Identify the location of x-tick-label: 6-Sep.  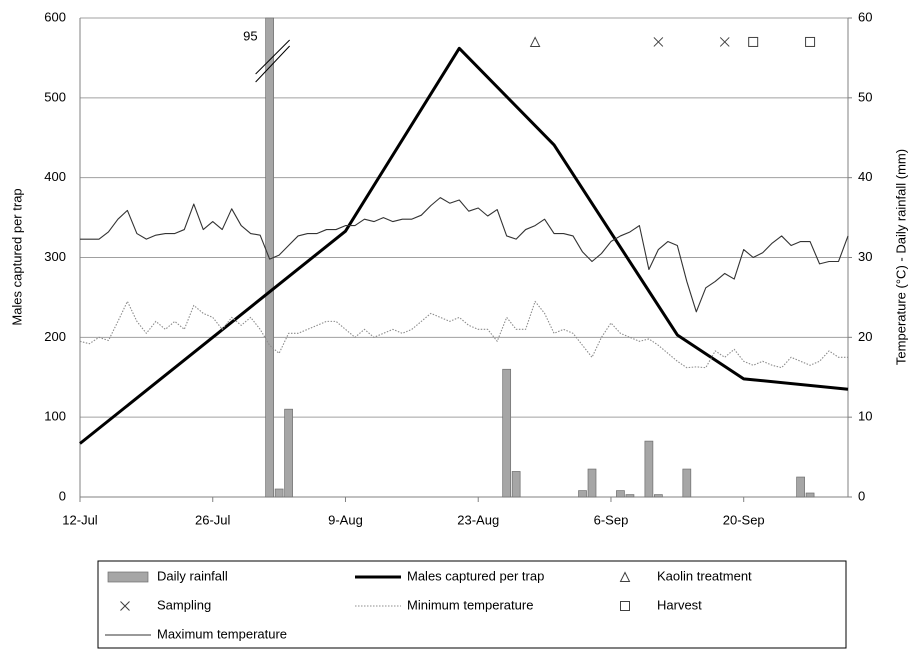
(611, 519).